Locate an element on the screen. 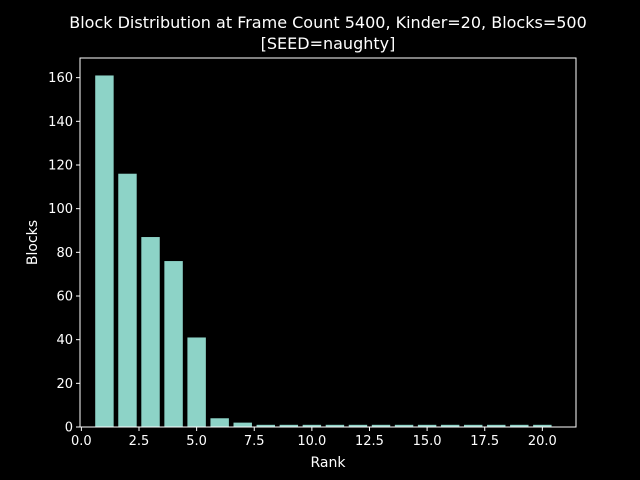  x-tick-label: 15.0 is located at coordinates (427, 441).